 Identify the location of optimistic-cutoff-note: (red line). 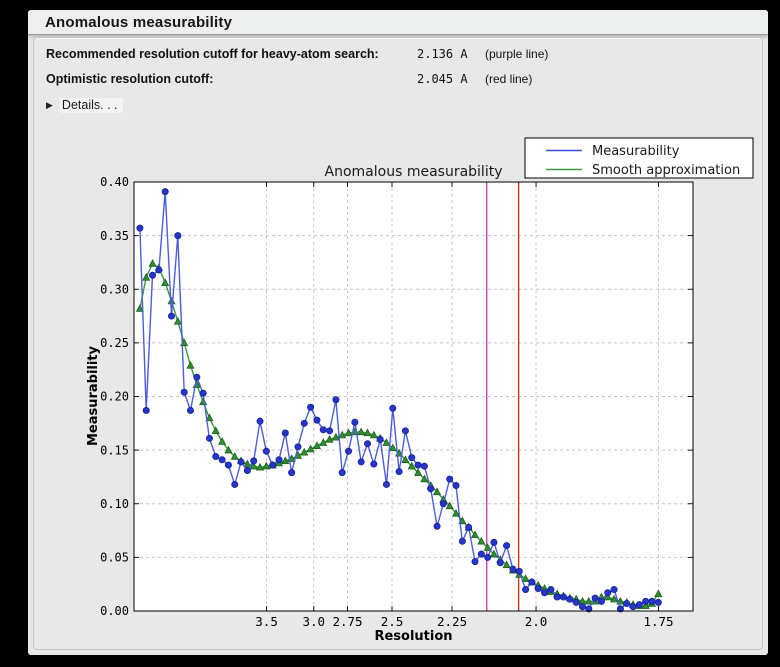
(509, 79).